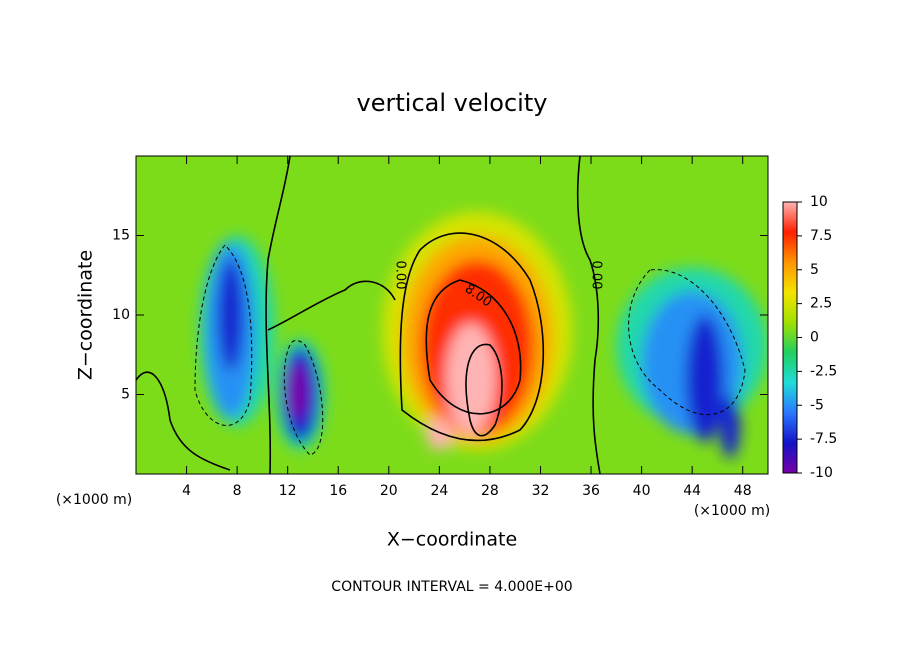 The image size is (904, 654). What do you see at coordinates (439, 491) in the screenshot?
I see `x-tick-label: 24` at bounding box center [439, 491].